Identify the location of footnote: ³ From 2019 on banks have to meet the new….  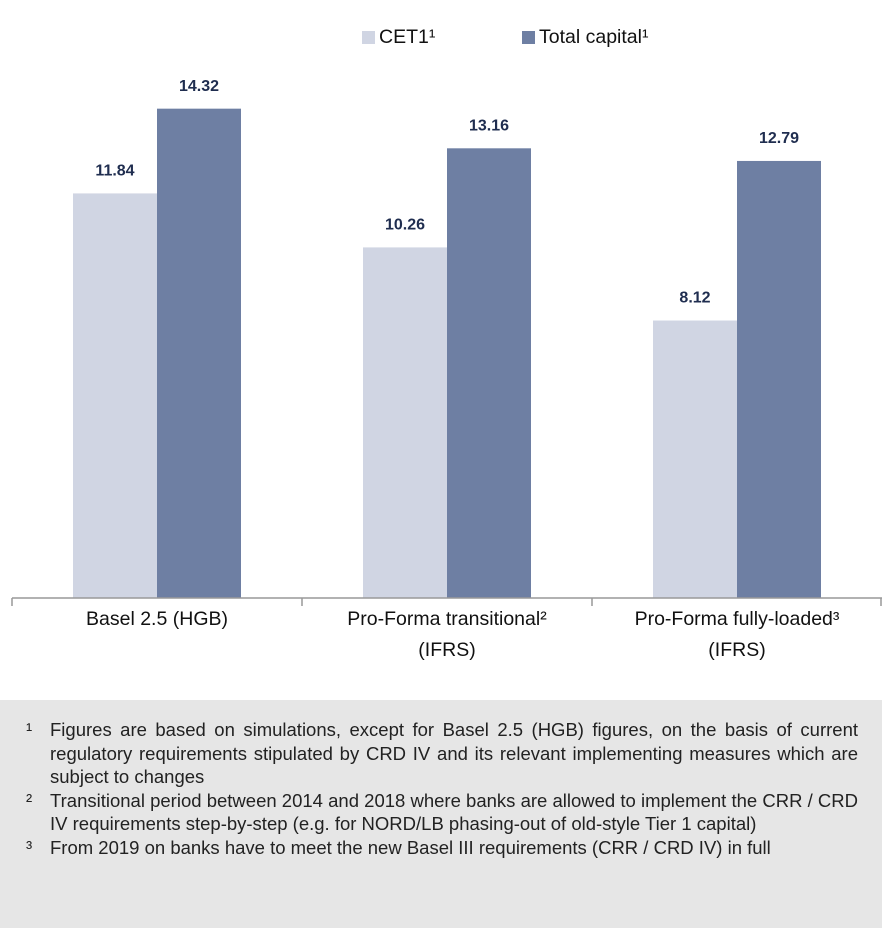
(442, 848).